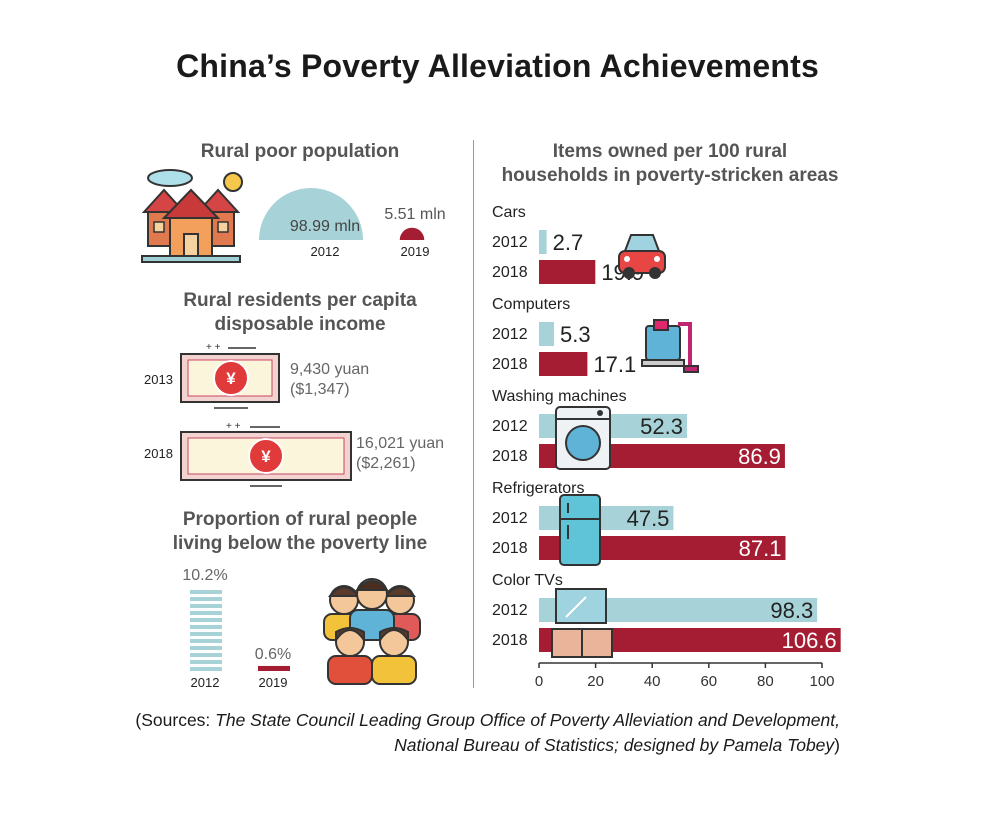  Describe the element at coordinates (273, 682) in the screenshot. I see `proportion-2019-year: 2019` at that location.